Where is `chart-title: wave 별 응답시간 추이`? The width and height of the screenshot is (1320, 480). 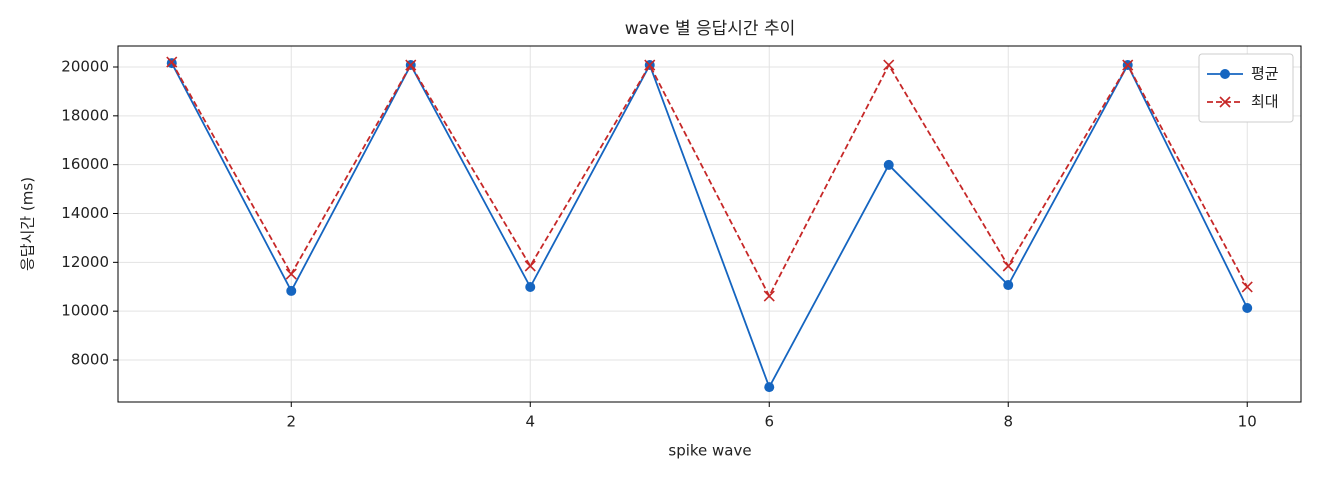
chart-title: wave 별 응답시간 추이 is located at coordinates (710, 29).